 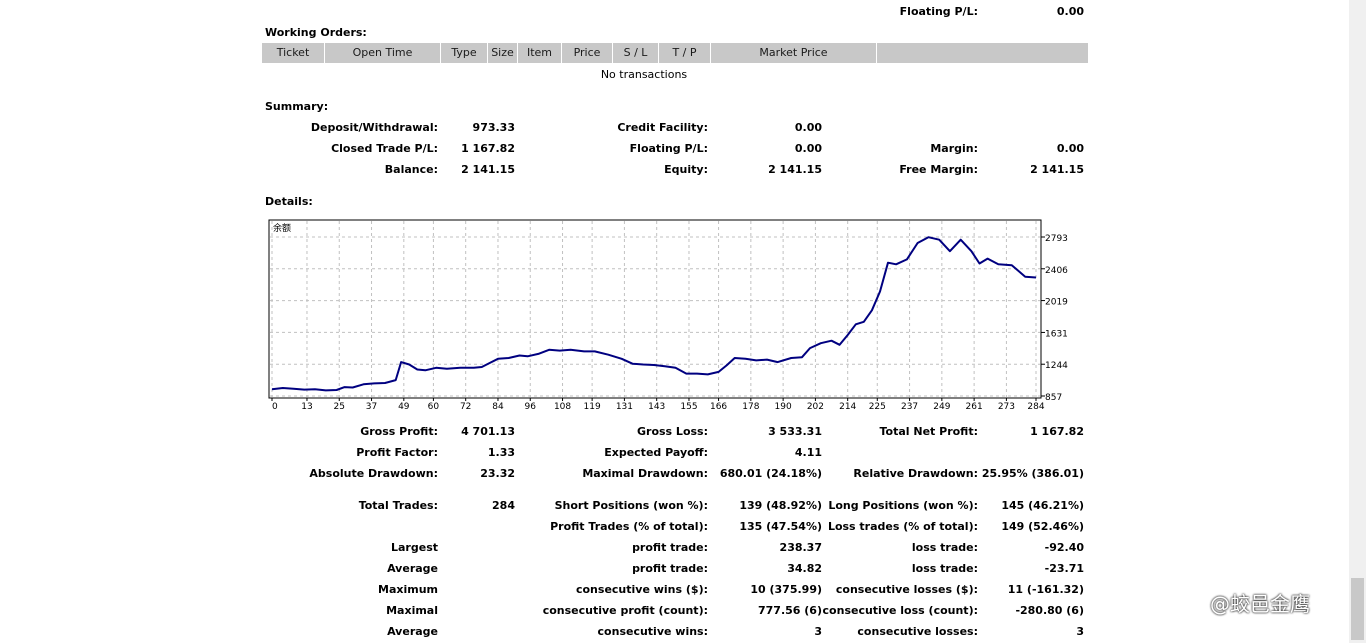 I want to click on largest-label: Largest, so click(x=414, y=547).